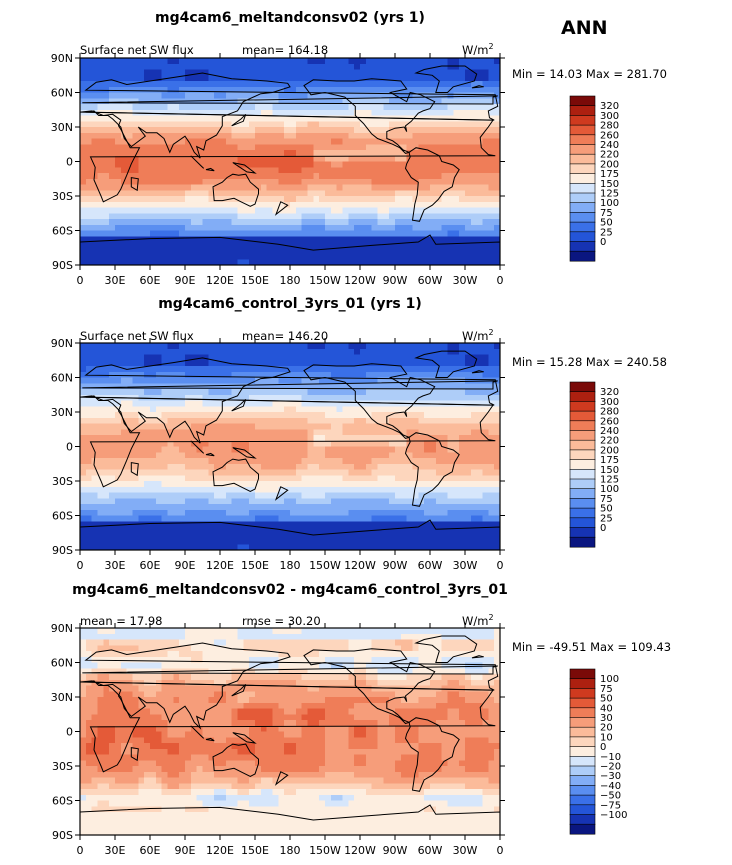 The image size is (732, 865). What do you see at coordinates (281, 208) in the screenshot?
I see `coastline` at bounding box center [281, 208].